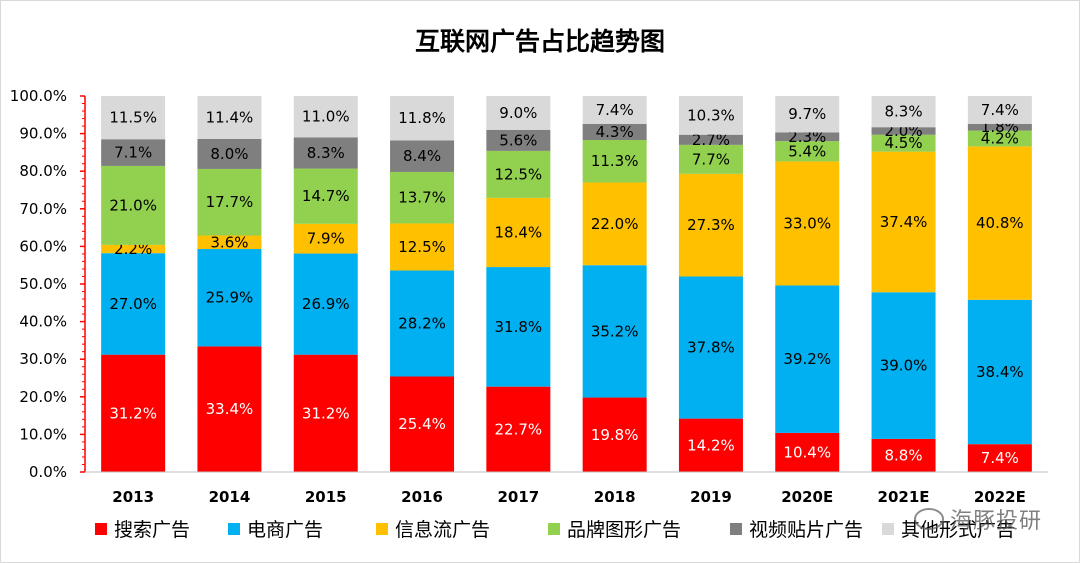  I want to click on data-label: 11.5%, so click(133, 118).